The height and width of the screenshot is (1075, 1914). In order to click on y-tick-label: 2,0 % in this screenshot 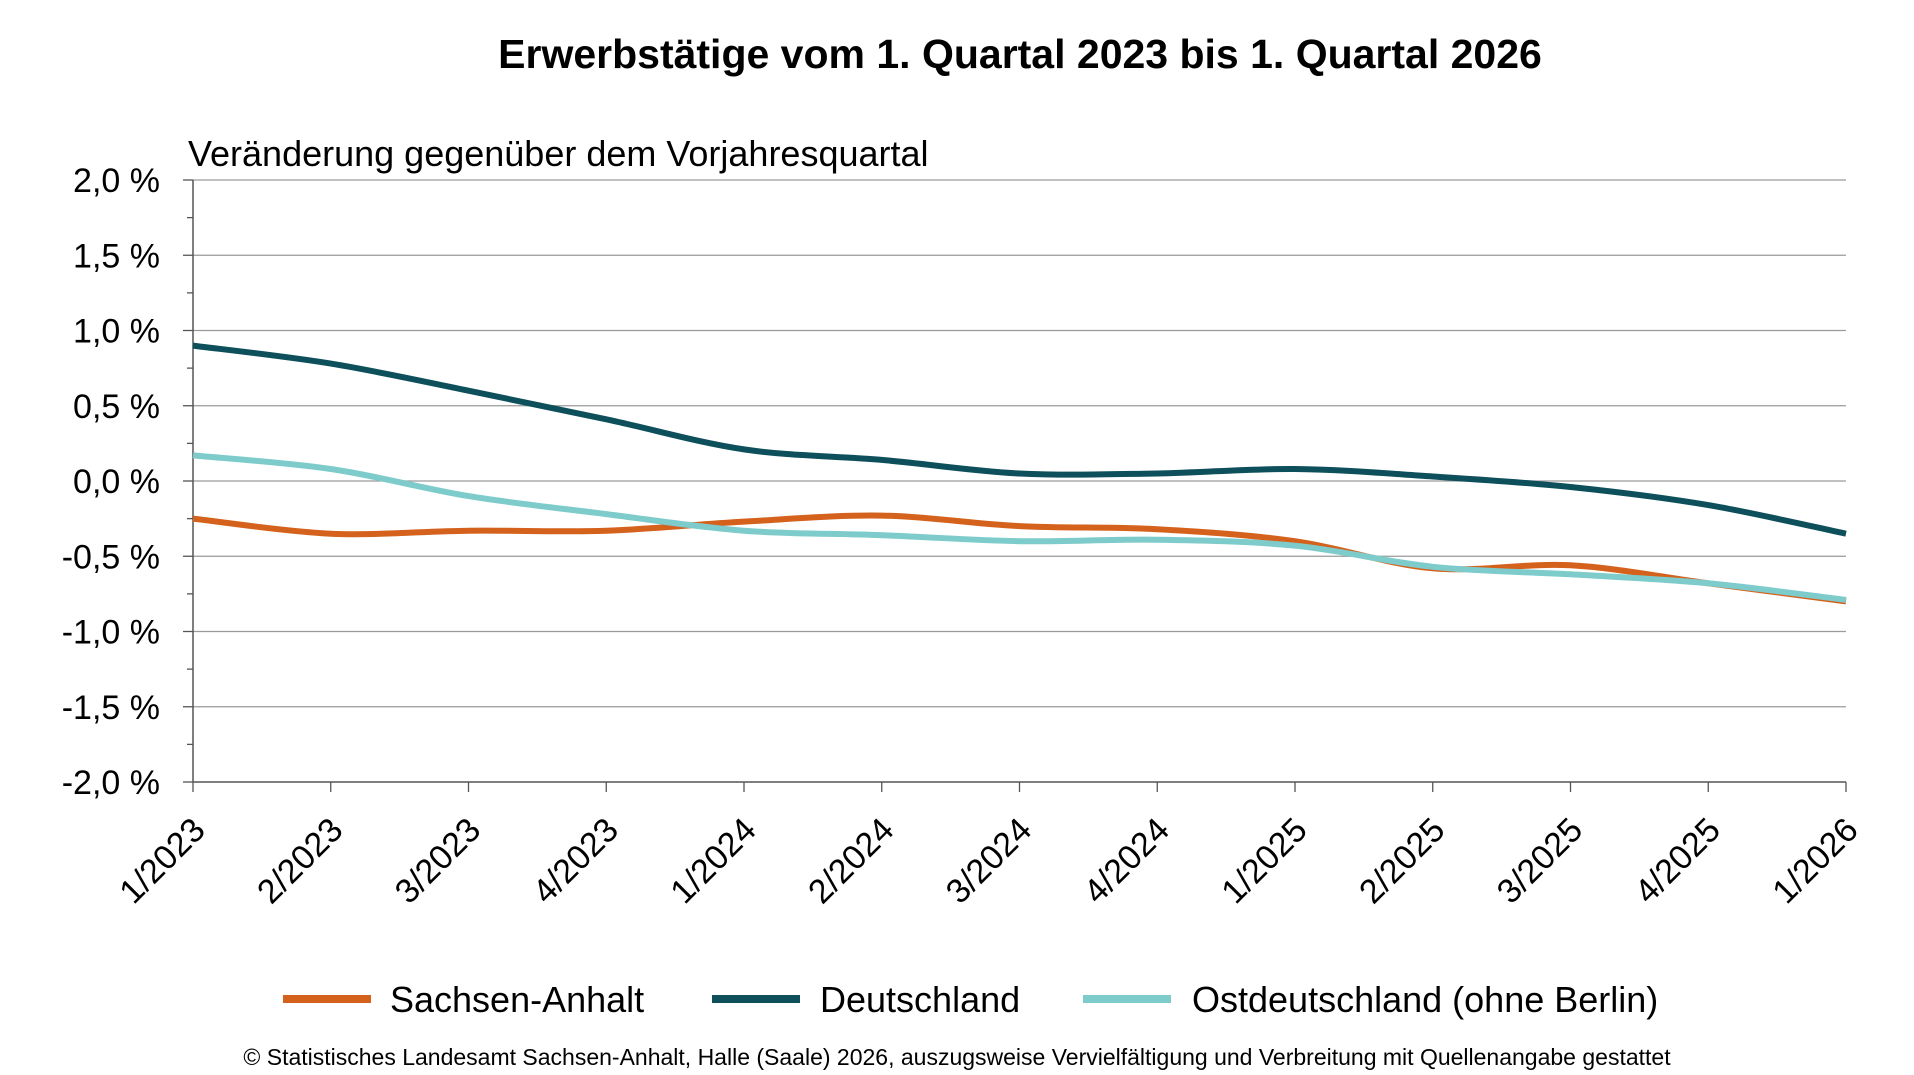, I will do `click(116, 181)`.